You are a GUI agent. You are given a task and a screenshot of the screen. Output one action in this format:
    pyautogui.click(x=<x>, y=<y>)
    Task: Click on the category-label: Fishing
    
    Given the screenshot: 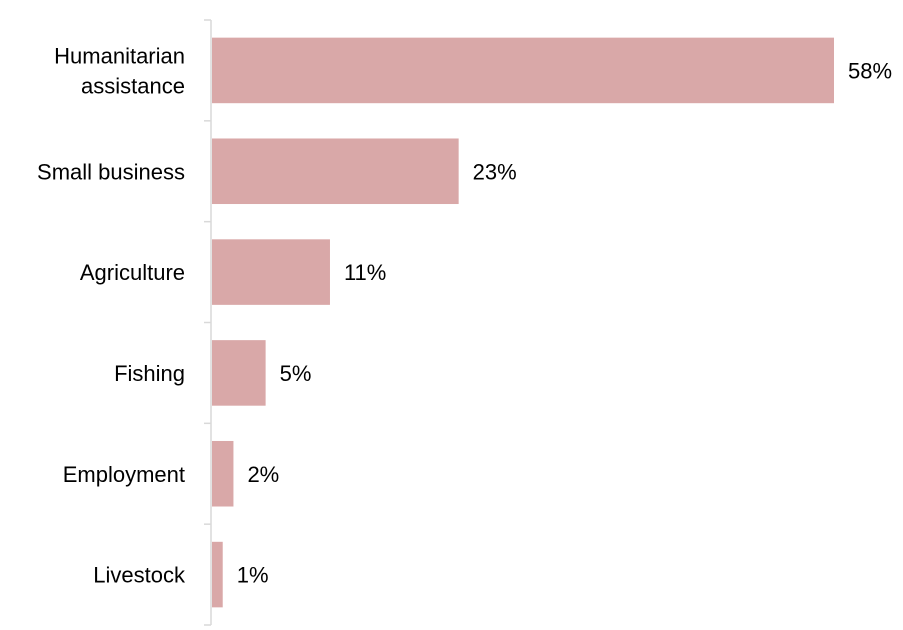 What is the action you would take?
    pyautogui.click(x=149, y=373)
    